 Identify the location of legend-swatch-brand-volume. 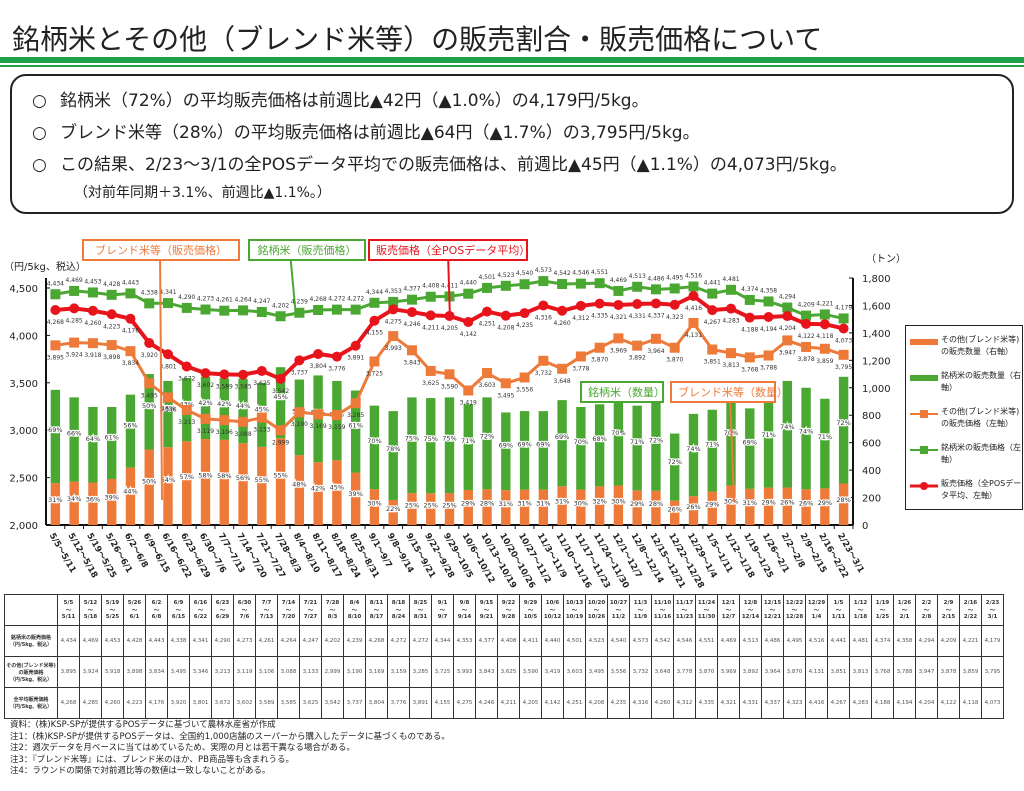
(924, 378).